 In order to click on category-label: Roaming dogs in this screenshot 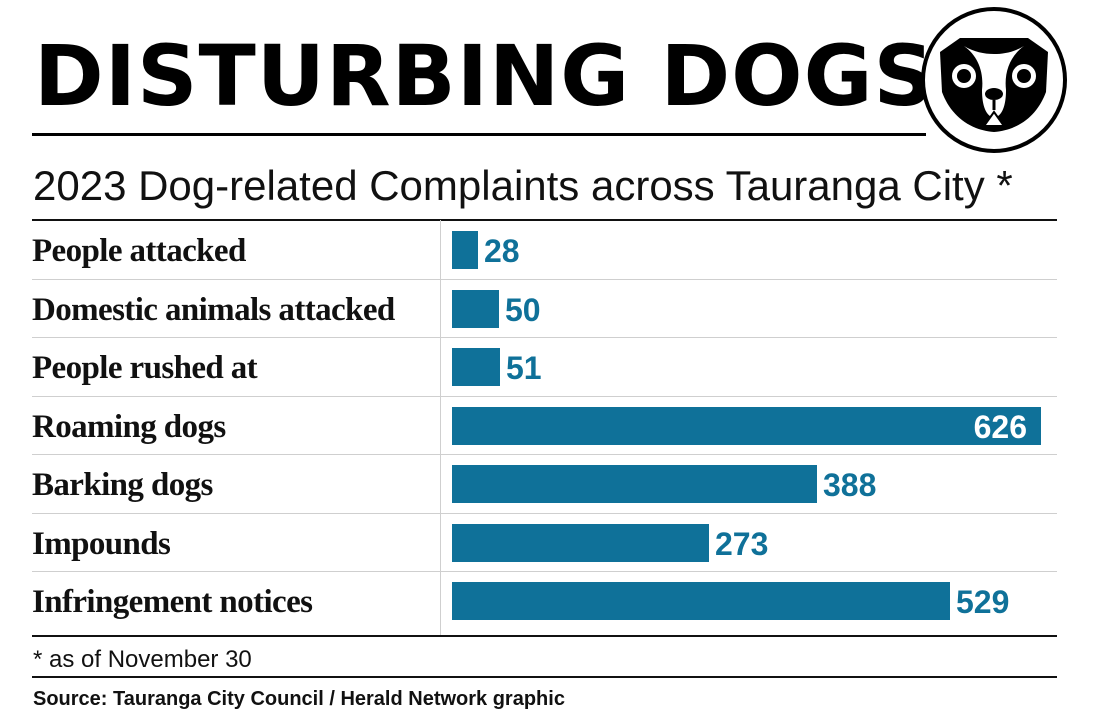, I will do `click(129, 427)`.